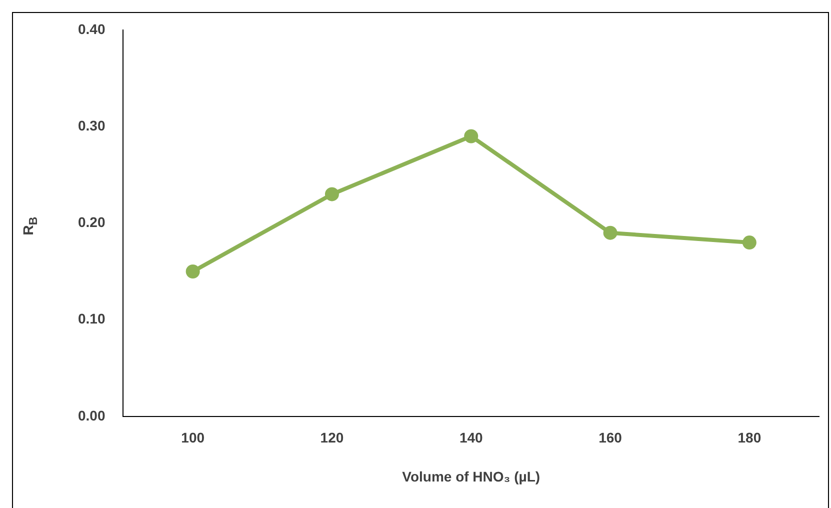 The image size is (831, 508). I want to click on x-tick-label: 180, so click(750, 438).